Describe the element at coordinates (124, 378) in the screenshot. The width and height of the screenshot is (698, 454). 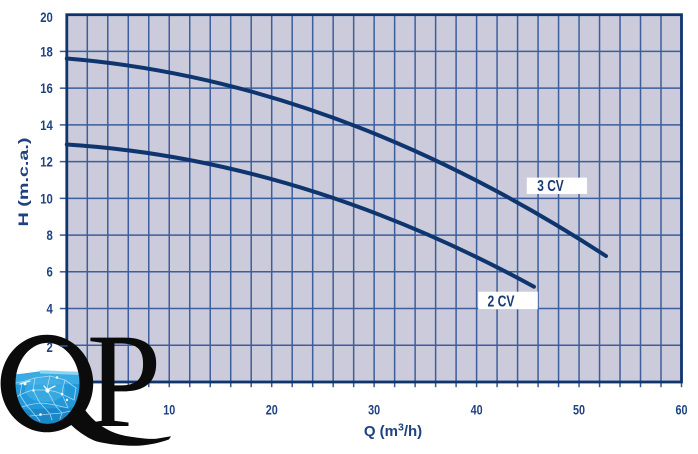
I see `svg-text: P` at that location.